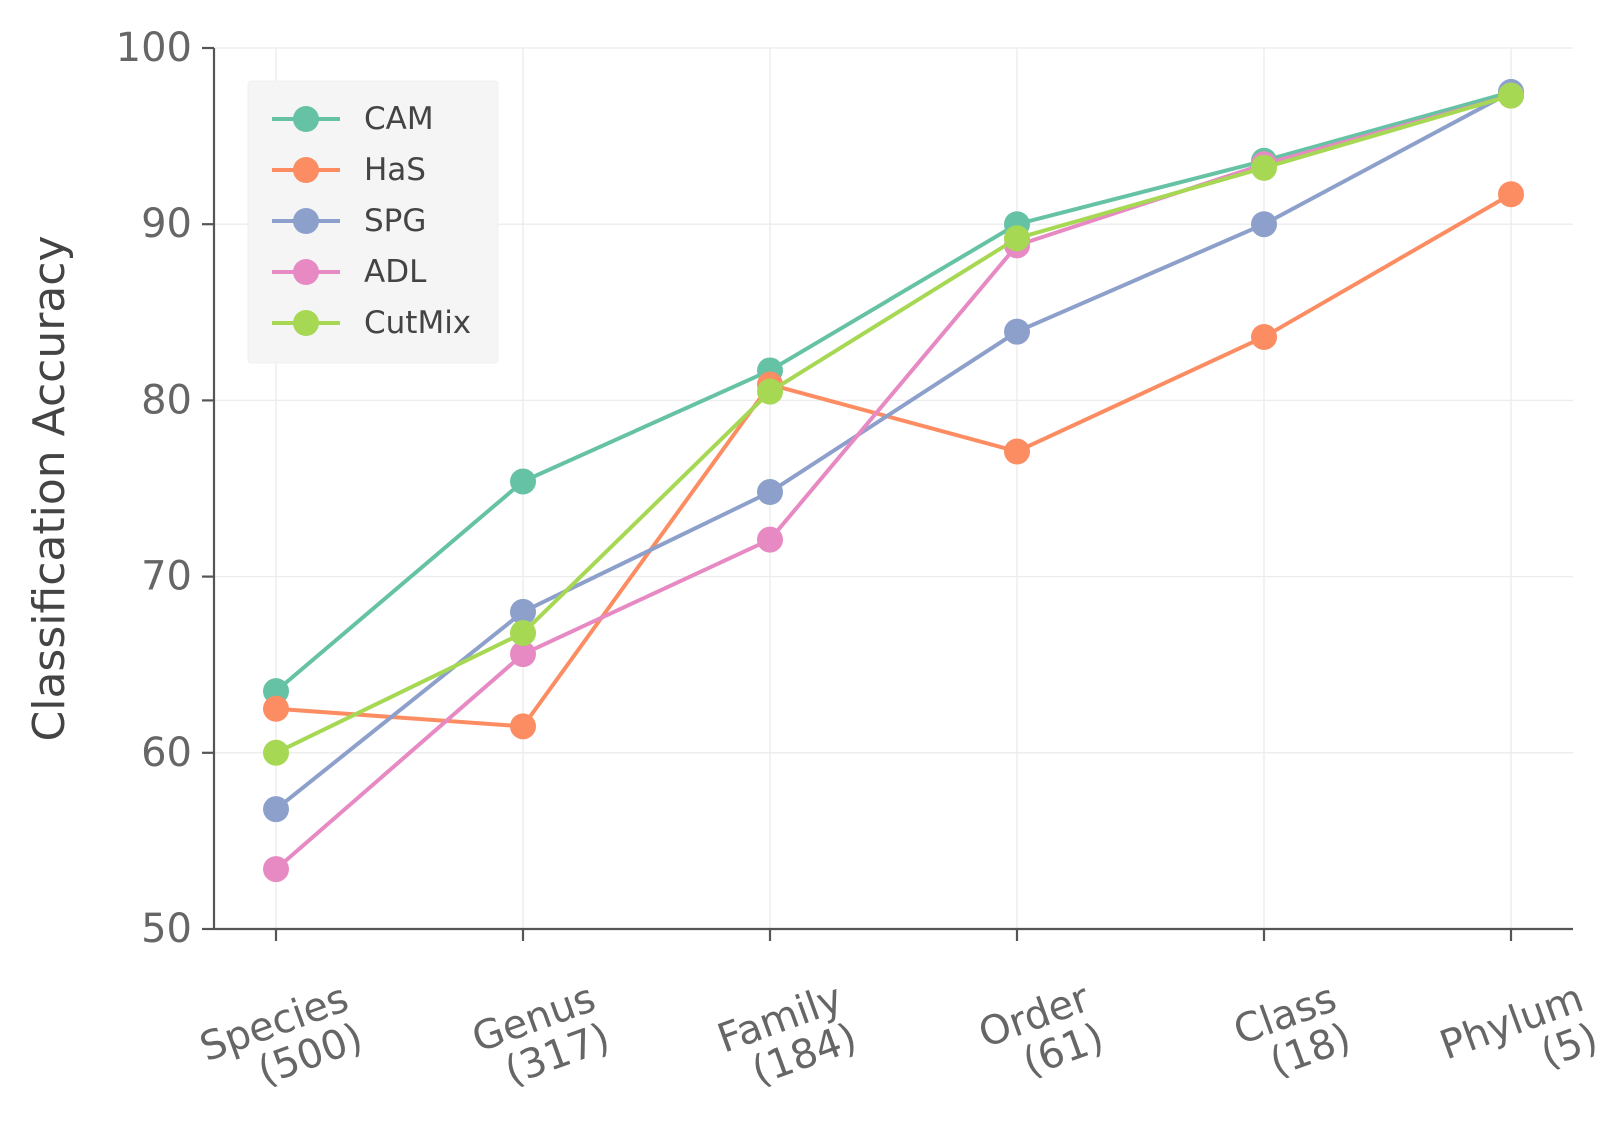 The height and width of the screenshot is (1143, 1620). I want to click on y-axis-title: Classification Accuracy, so click(49, 489).